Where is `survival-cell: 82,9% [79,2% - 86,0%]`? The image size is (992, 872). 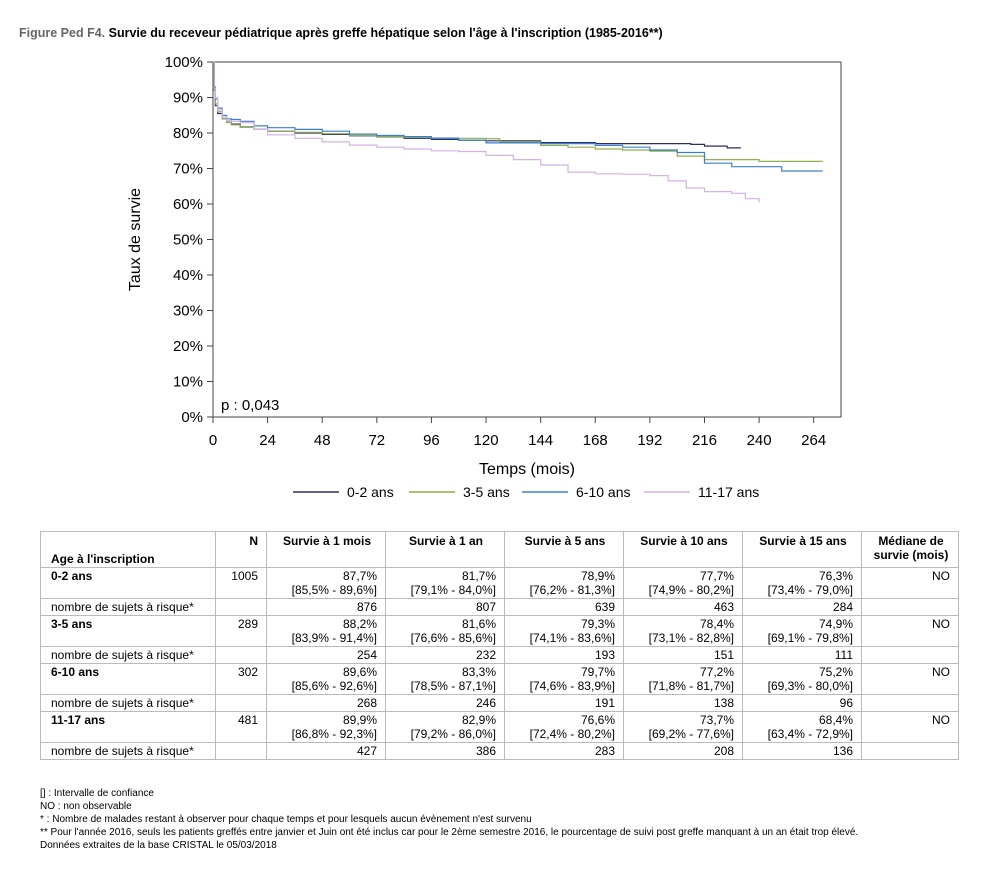 survival-cell: 82,9% [79,2% - 86,0%] is located at coordinates (445, 727).